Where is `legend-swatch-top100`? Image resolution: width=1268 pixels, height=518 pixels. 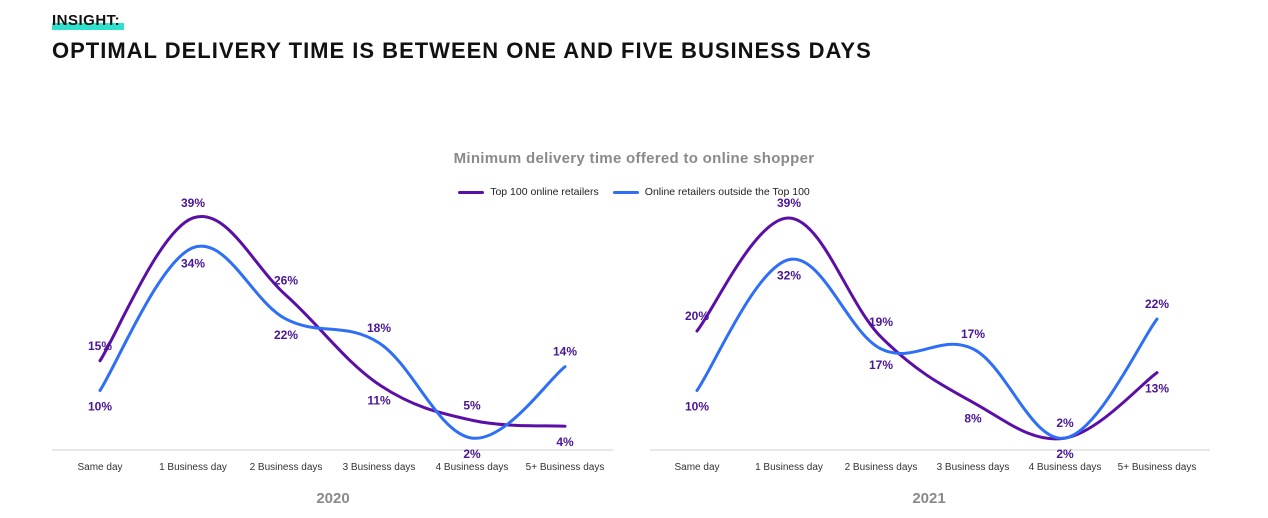 legend-swatch-top100 is located at coordinates (471, 192).